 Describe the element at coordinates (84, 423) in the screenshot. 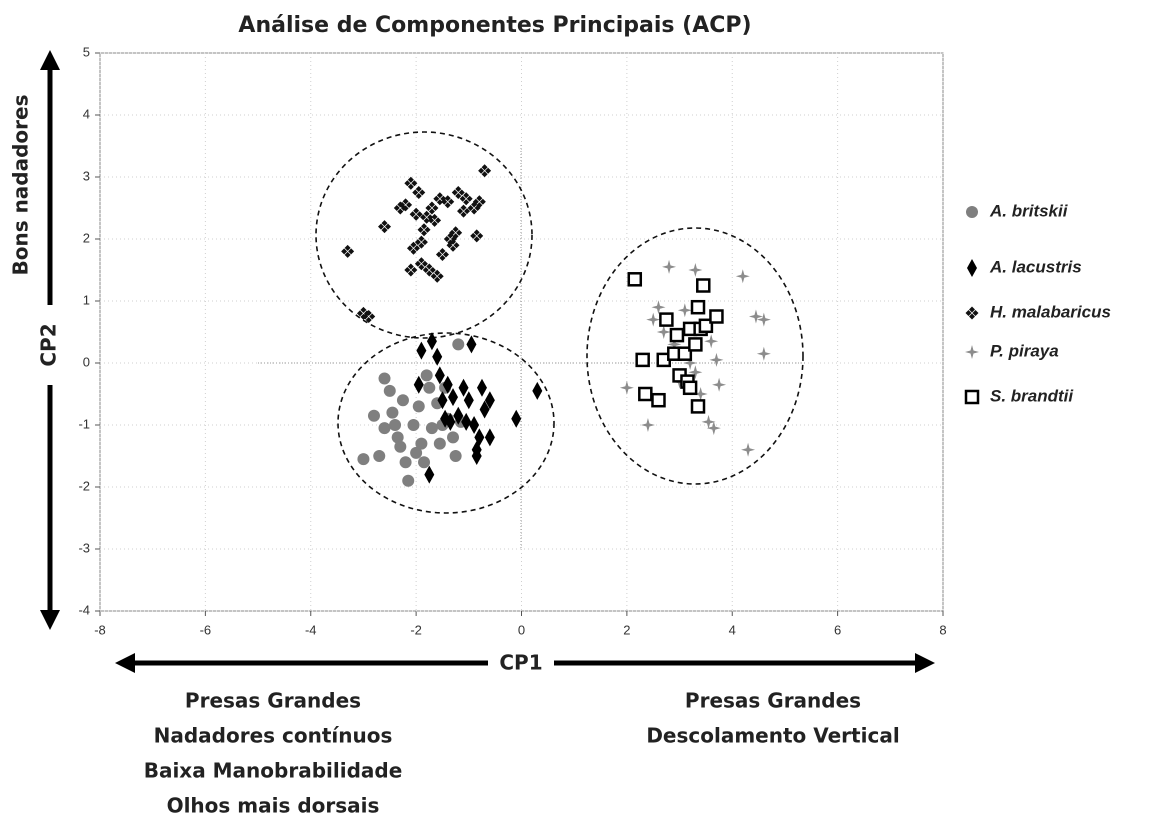

I see `y-tick-label: -1` at that location.